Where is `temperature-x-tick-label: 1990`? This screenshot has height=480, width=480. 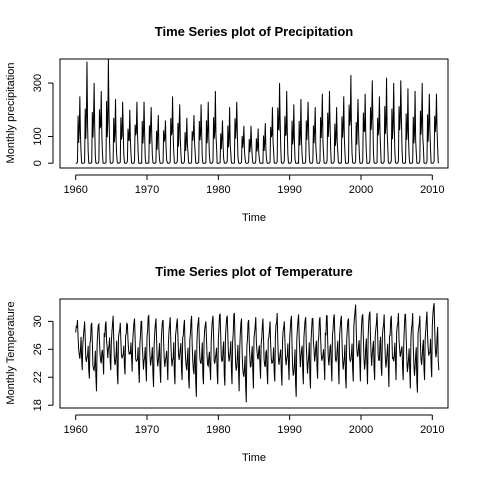
temperature-x-tick-label: 1990 is located at coordinates (289, 430).